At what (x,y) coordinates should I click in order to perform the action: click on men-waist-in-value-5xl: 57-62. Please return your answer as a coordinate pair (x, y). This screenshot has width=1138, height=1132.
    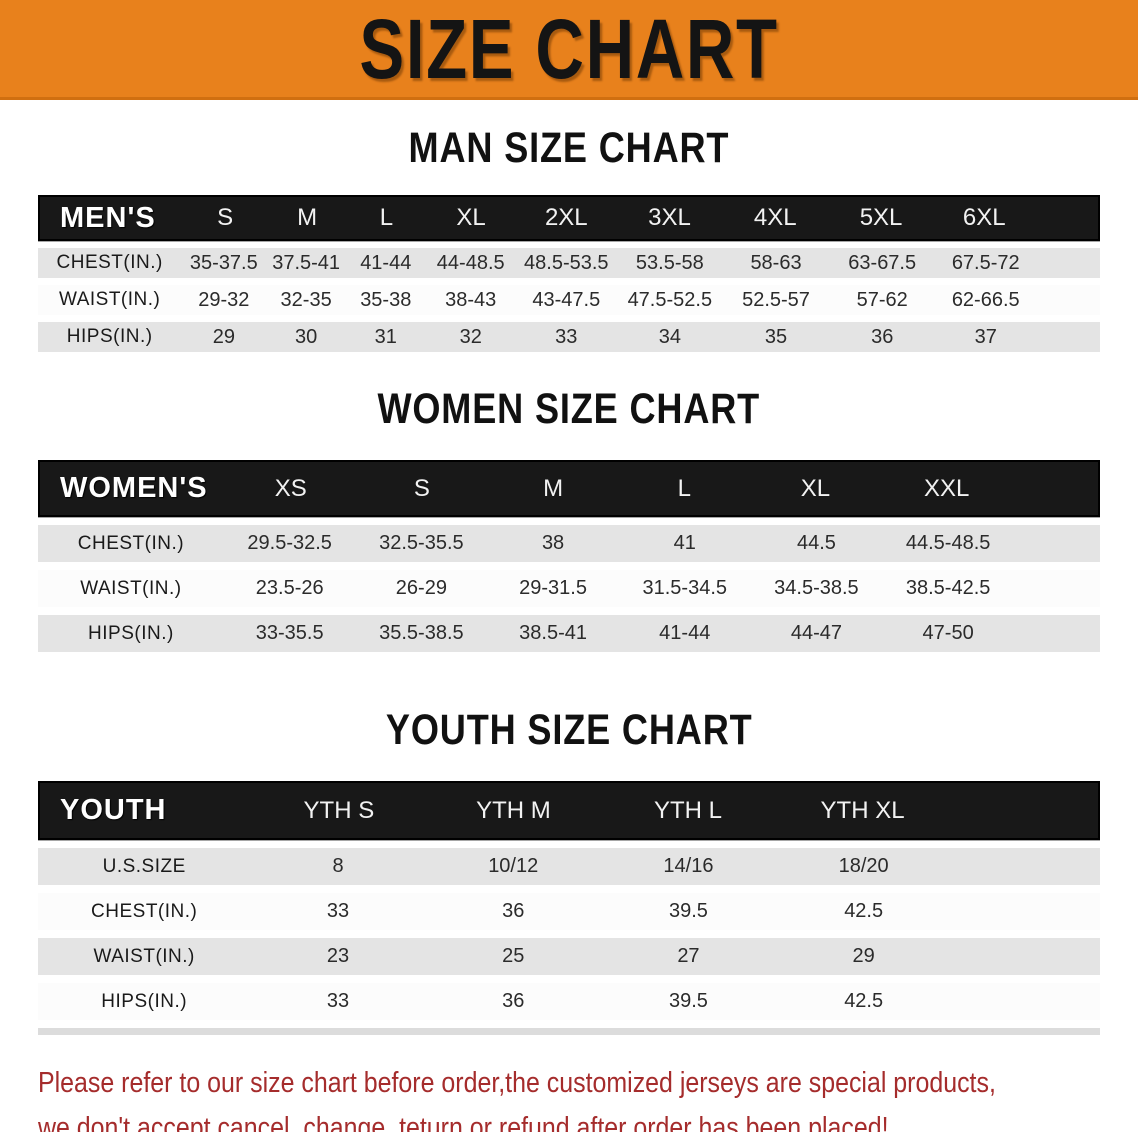
    Looking at the image, I should click on (882, 299).